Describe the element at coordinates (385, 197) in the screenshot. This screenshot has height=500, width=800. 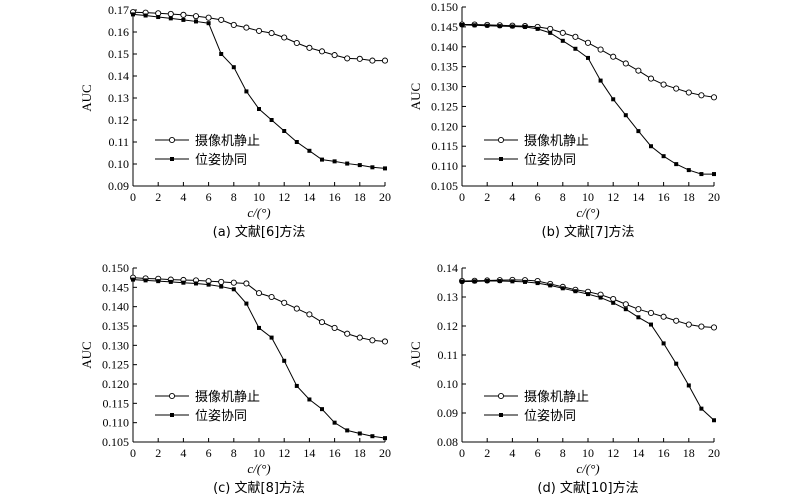
I see `chart-a-x-tick-label: 20` at that location.